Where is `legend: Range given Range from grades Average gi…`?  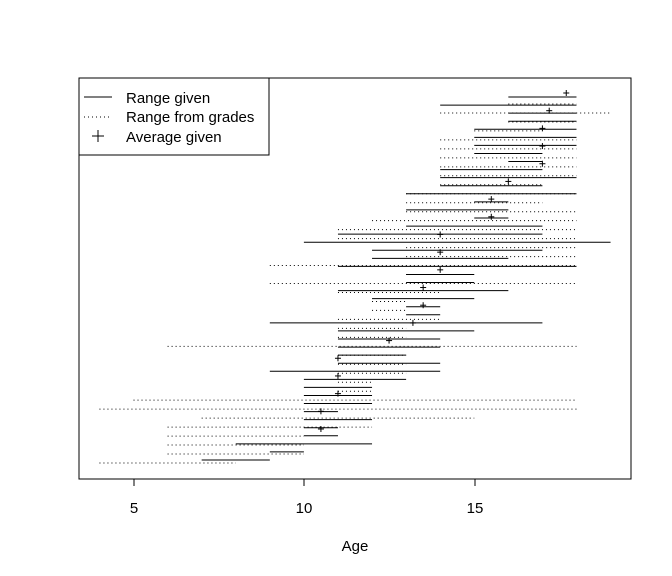
legend: Range given Range from grades Average gi… is located at coordinates (174, 116).